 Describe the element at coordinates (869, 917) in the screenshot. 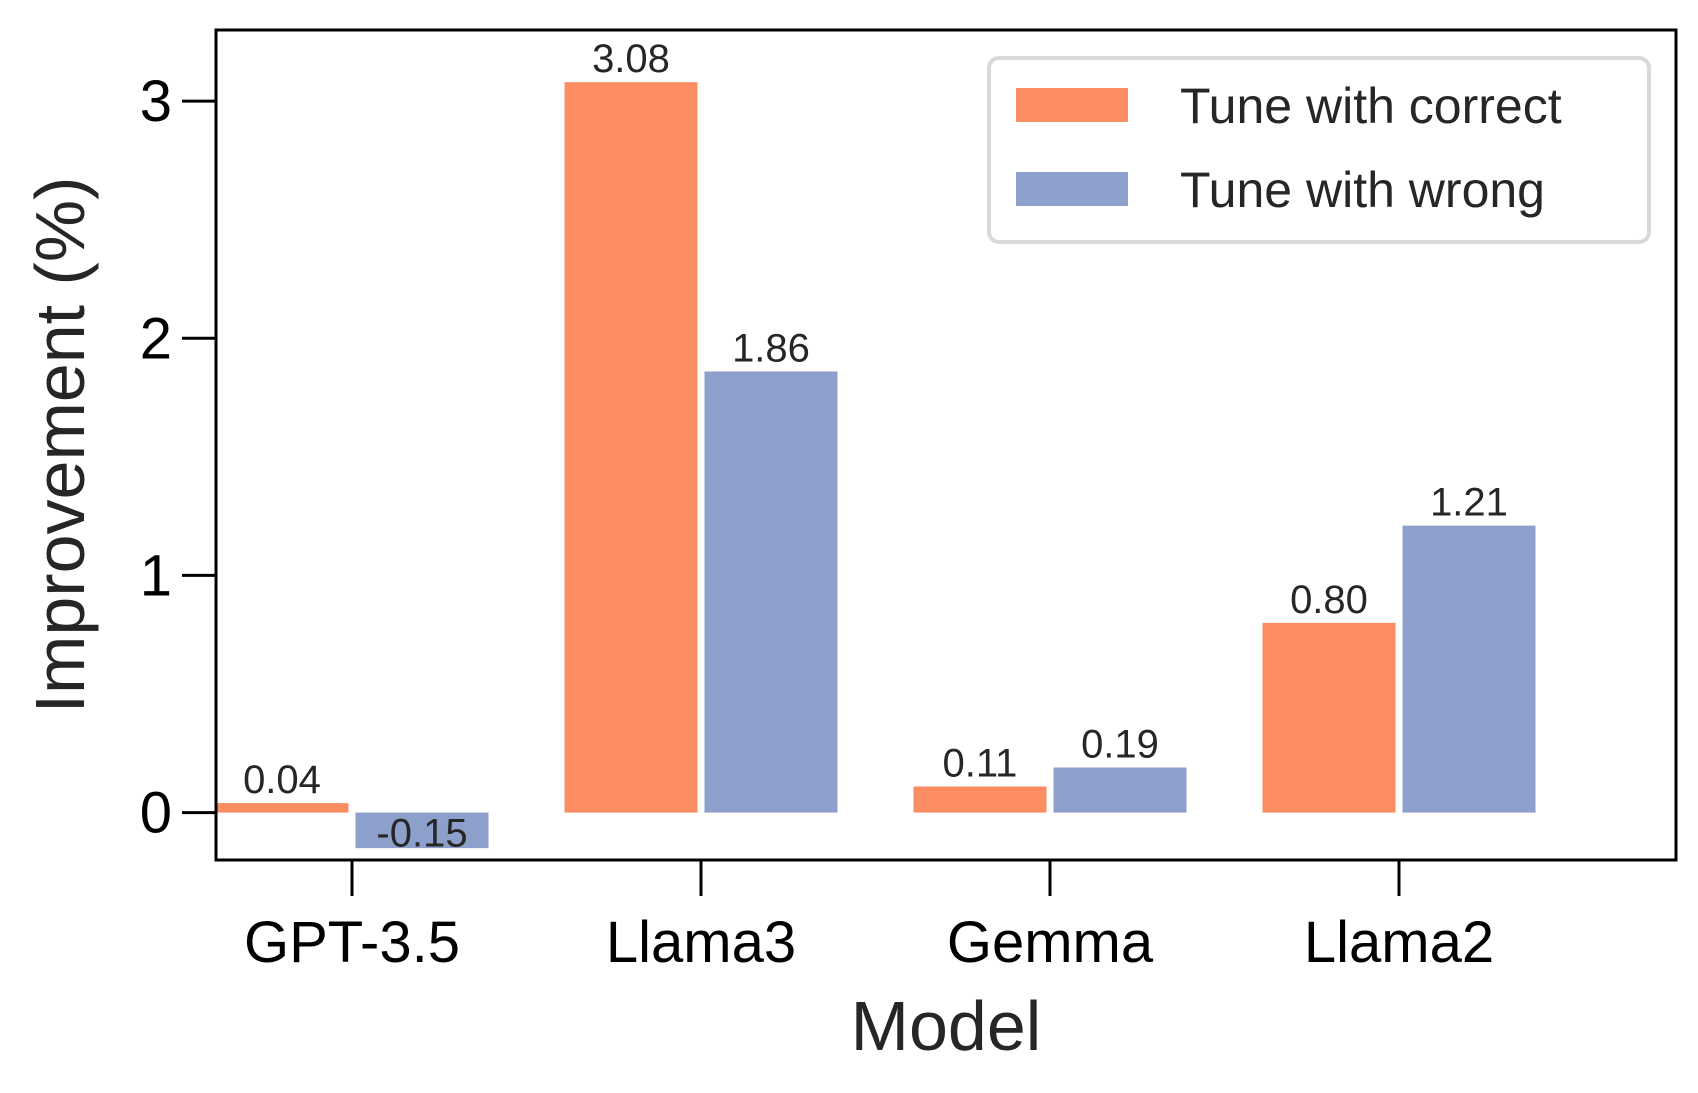

I see `x-axis: GPT-3.5 Llama3 Gemma Llama2` at that location.